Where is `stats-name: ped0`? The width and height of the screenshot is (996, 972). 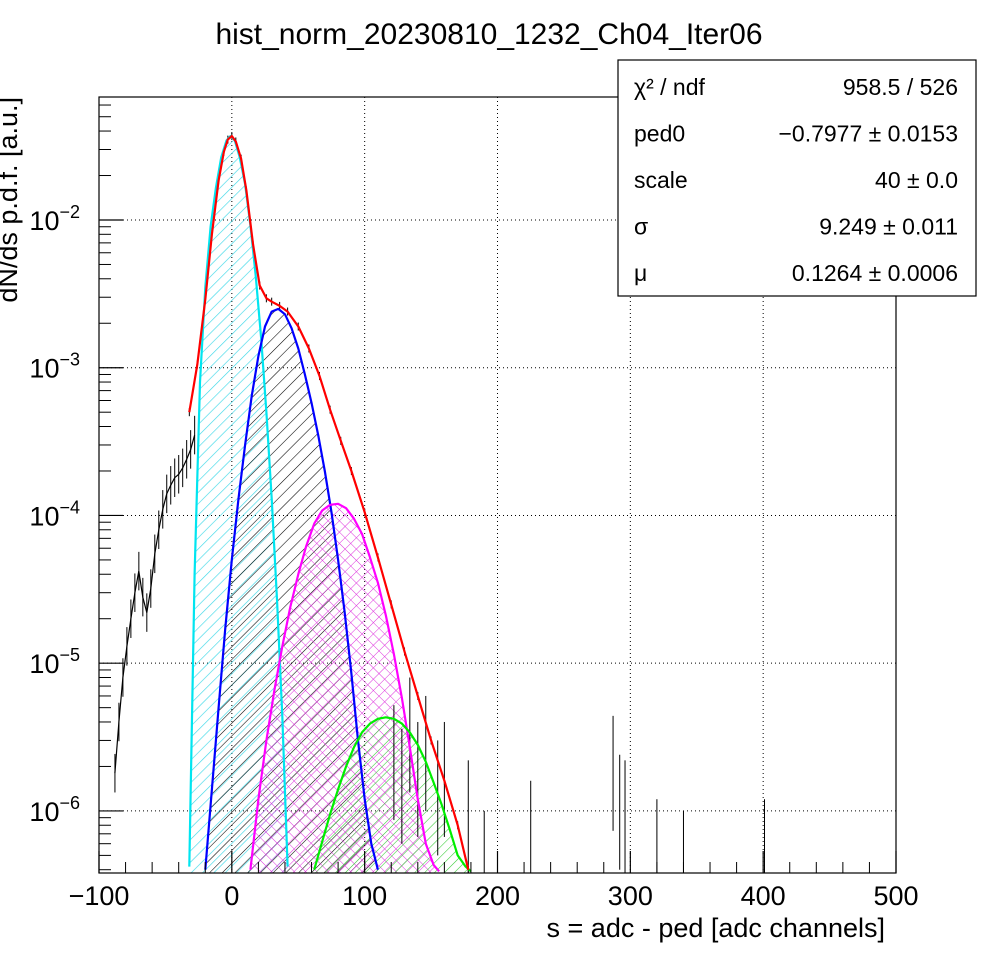
stats-name: ped0 is located at coordinates (659, 134).